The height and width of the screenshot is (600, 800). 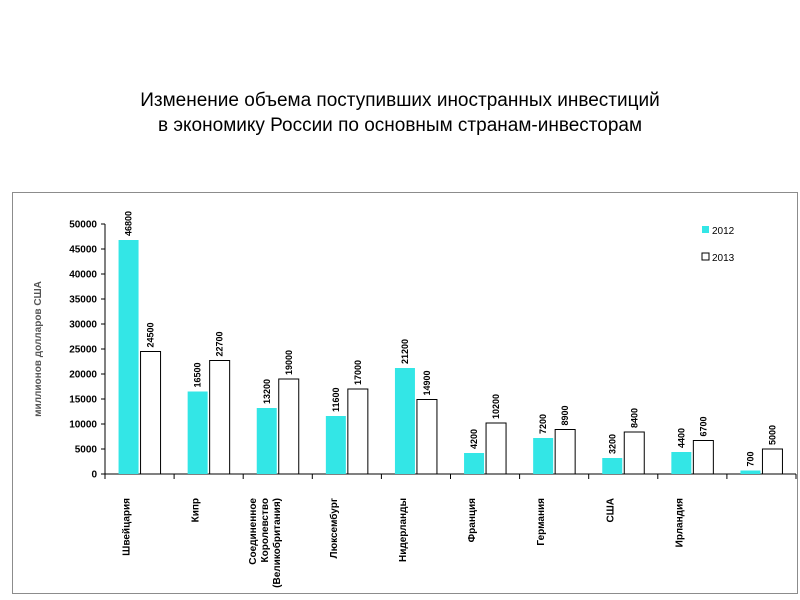 What do you see at coordinates (610, 510) in the screenshot?
I see `x-category-label: США` at bounding box center [610, 510].